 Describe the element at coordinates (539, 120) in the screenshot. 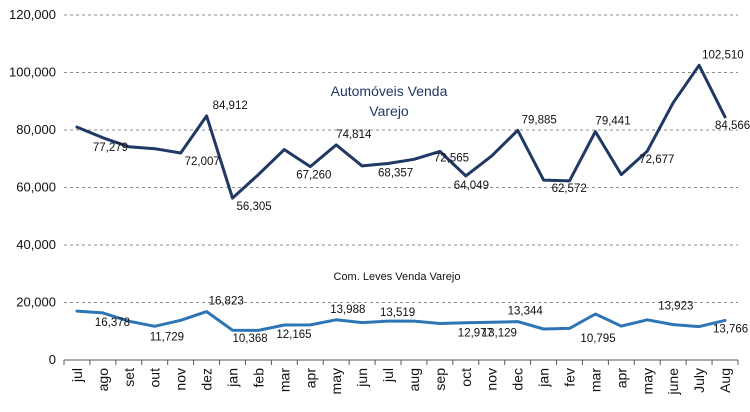

I see `data-label: 79,885` at that location.